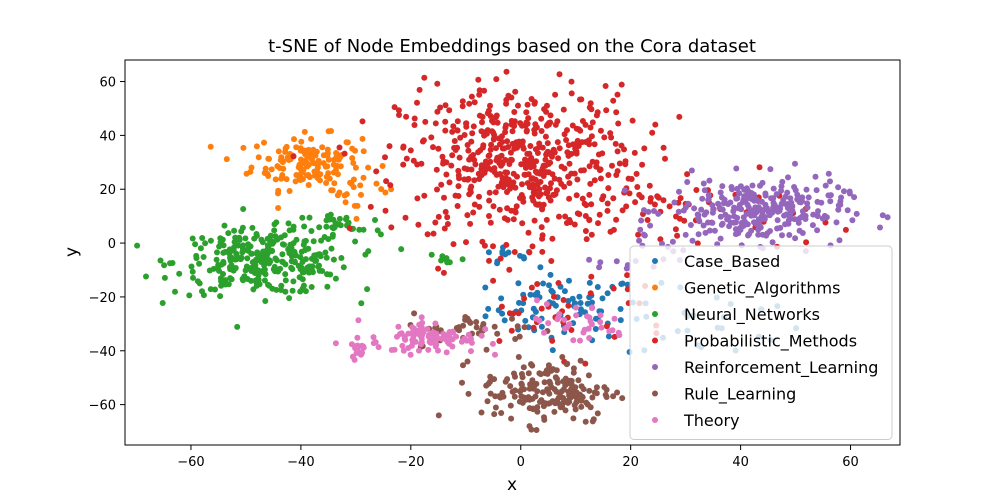  I want to click on legend-label: Neural_Networks, so click(752, 315).